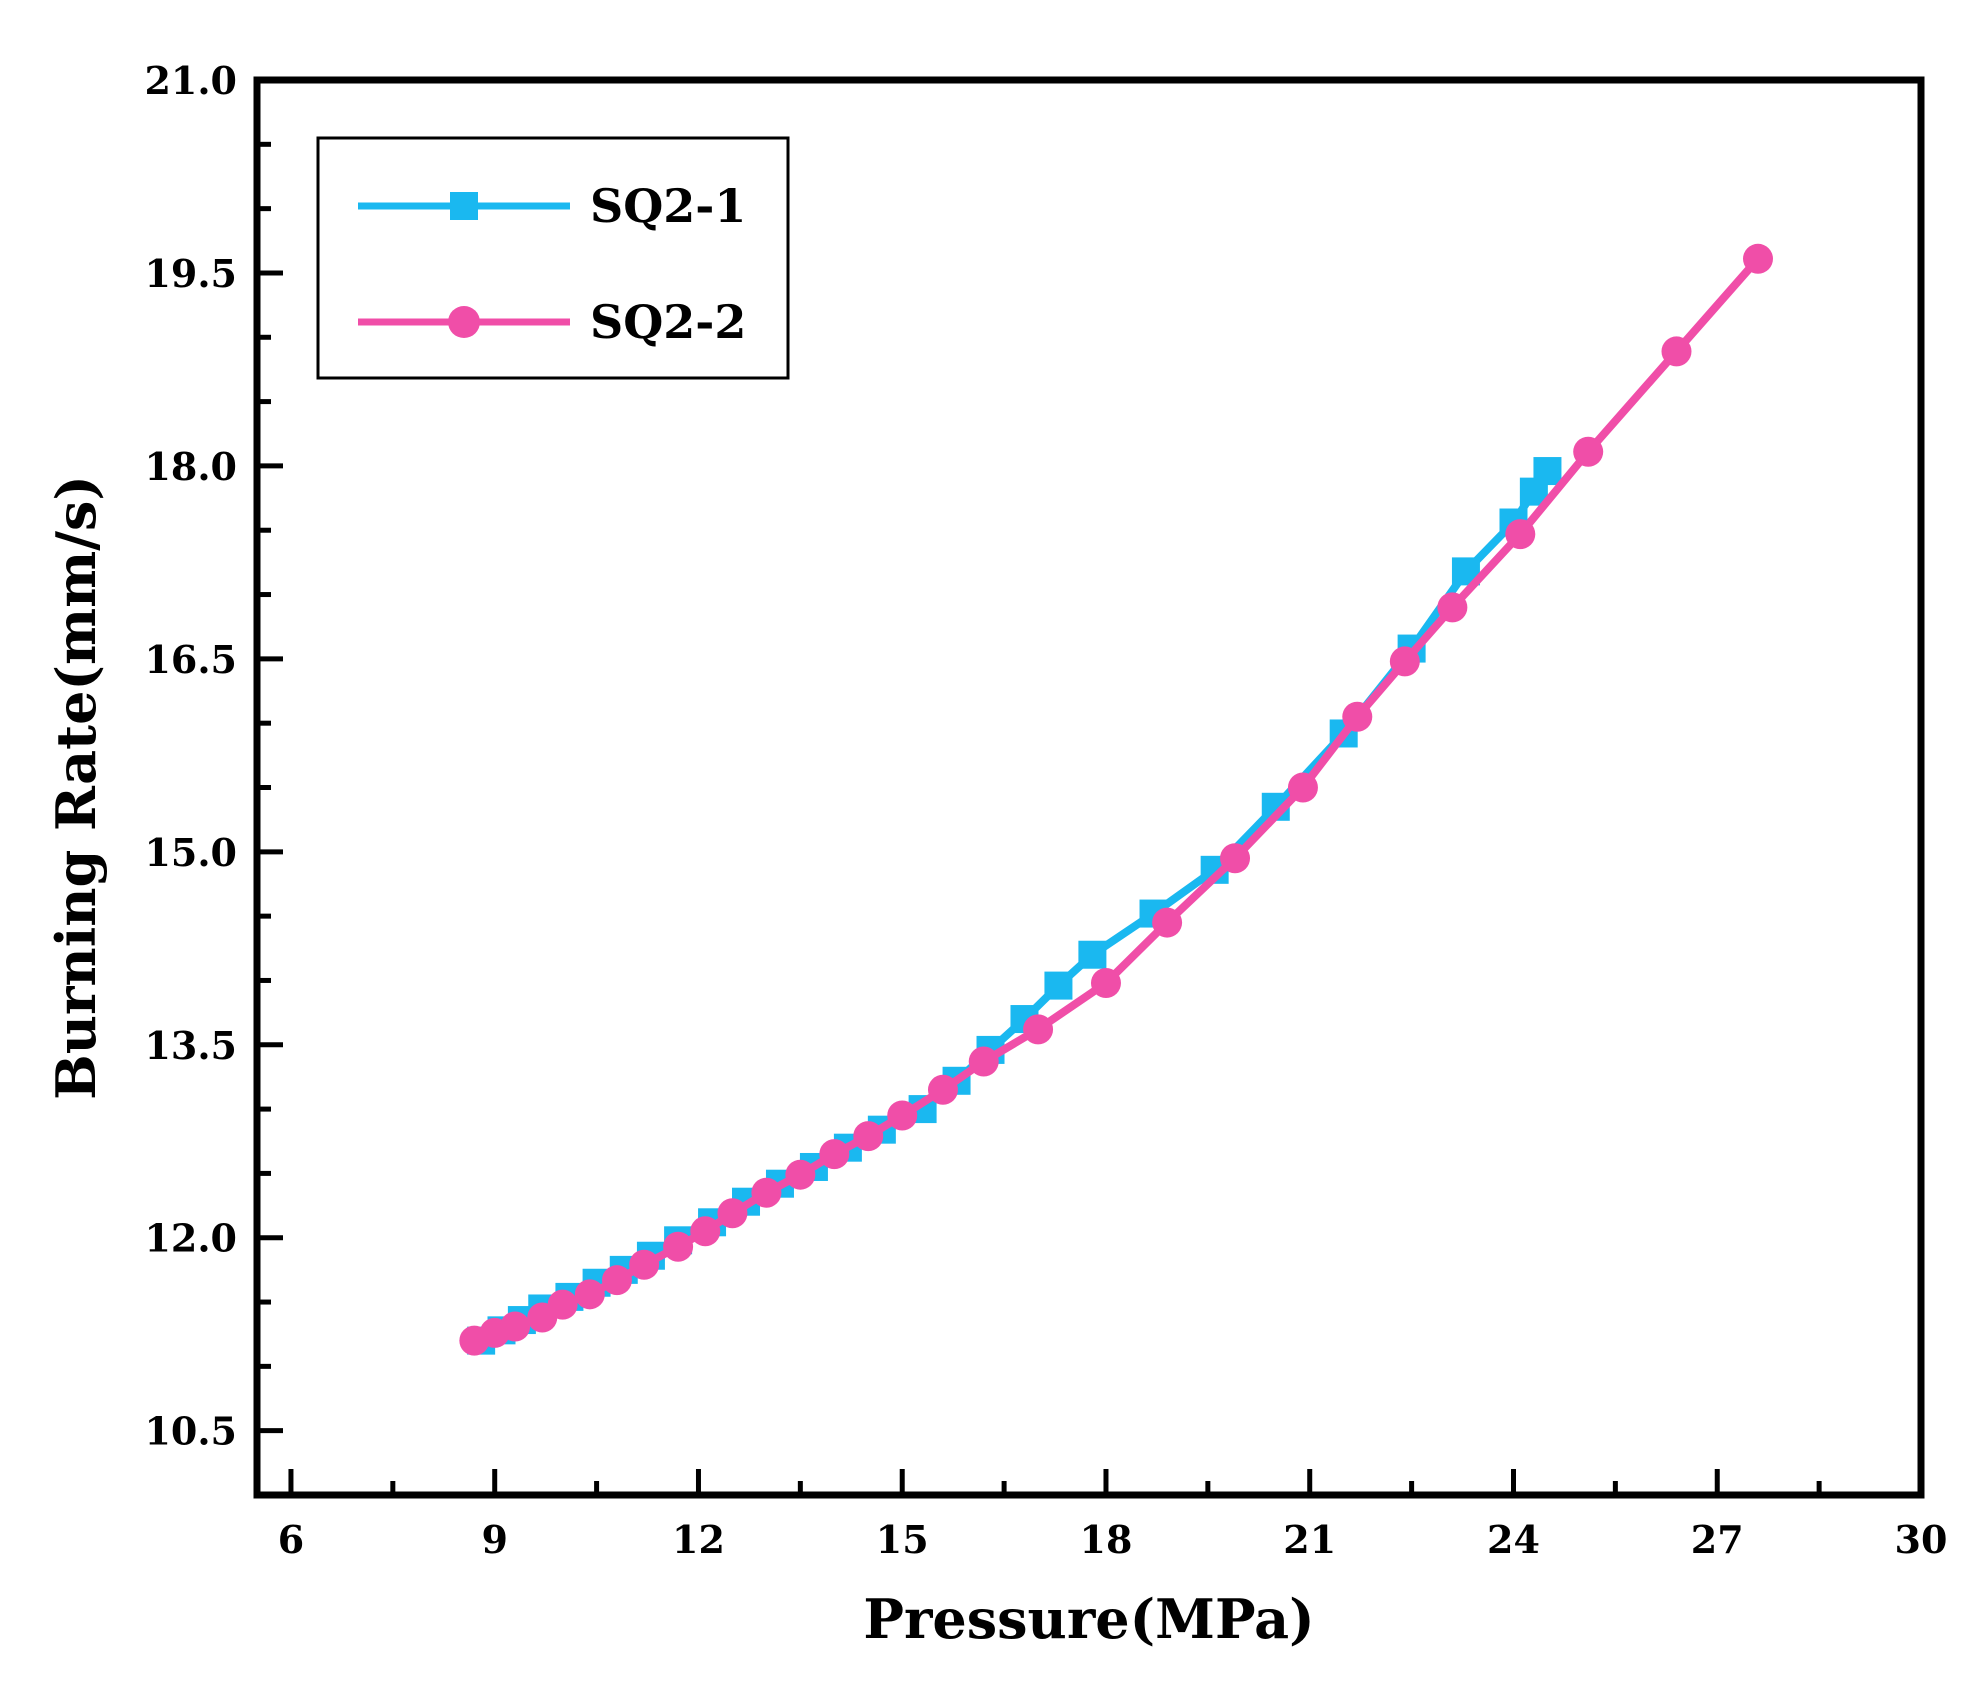  I want to click on y-tick-label: 12.0, so click(190, 1238).